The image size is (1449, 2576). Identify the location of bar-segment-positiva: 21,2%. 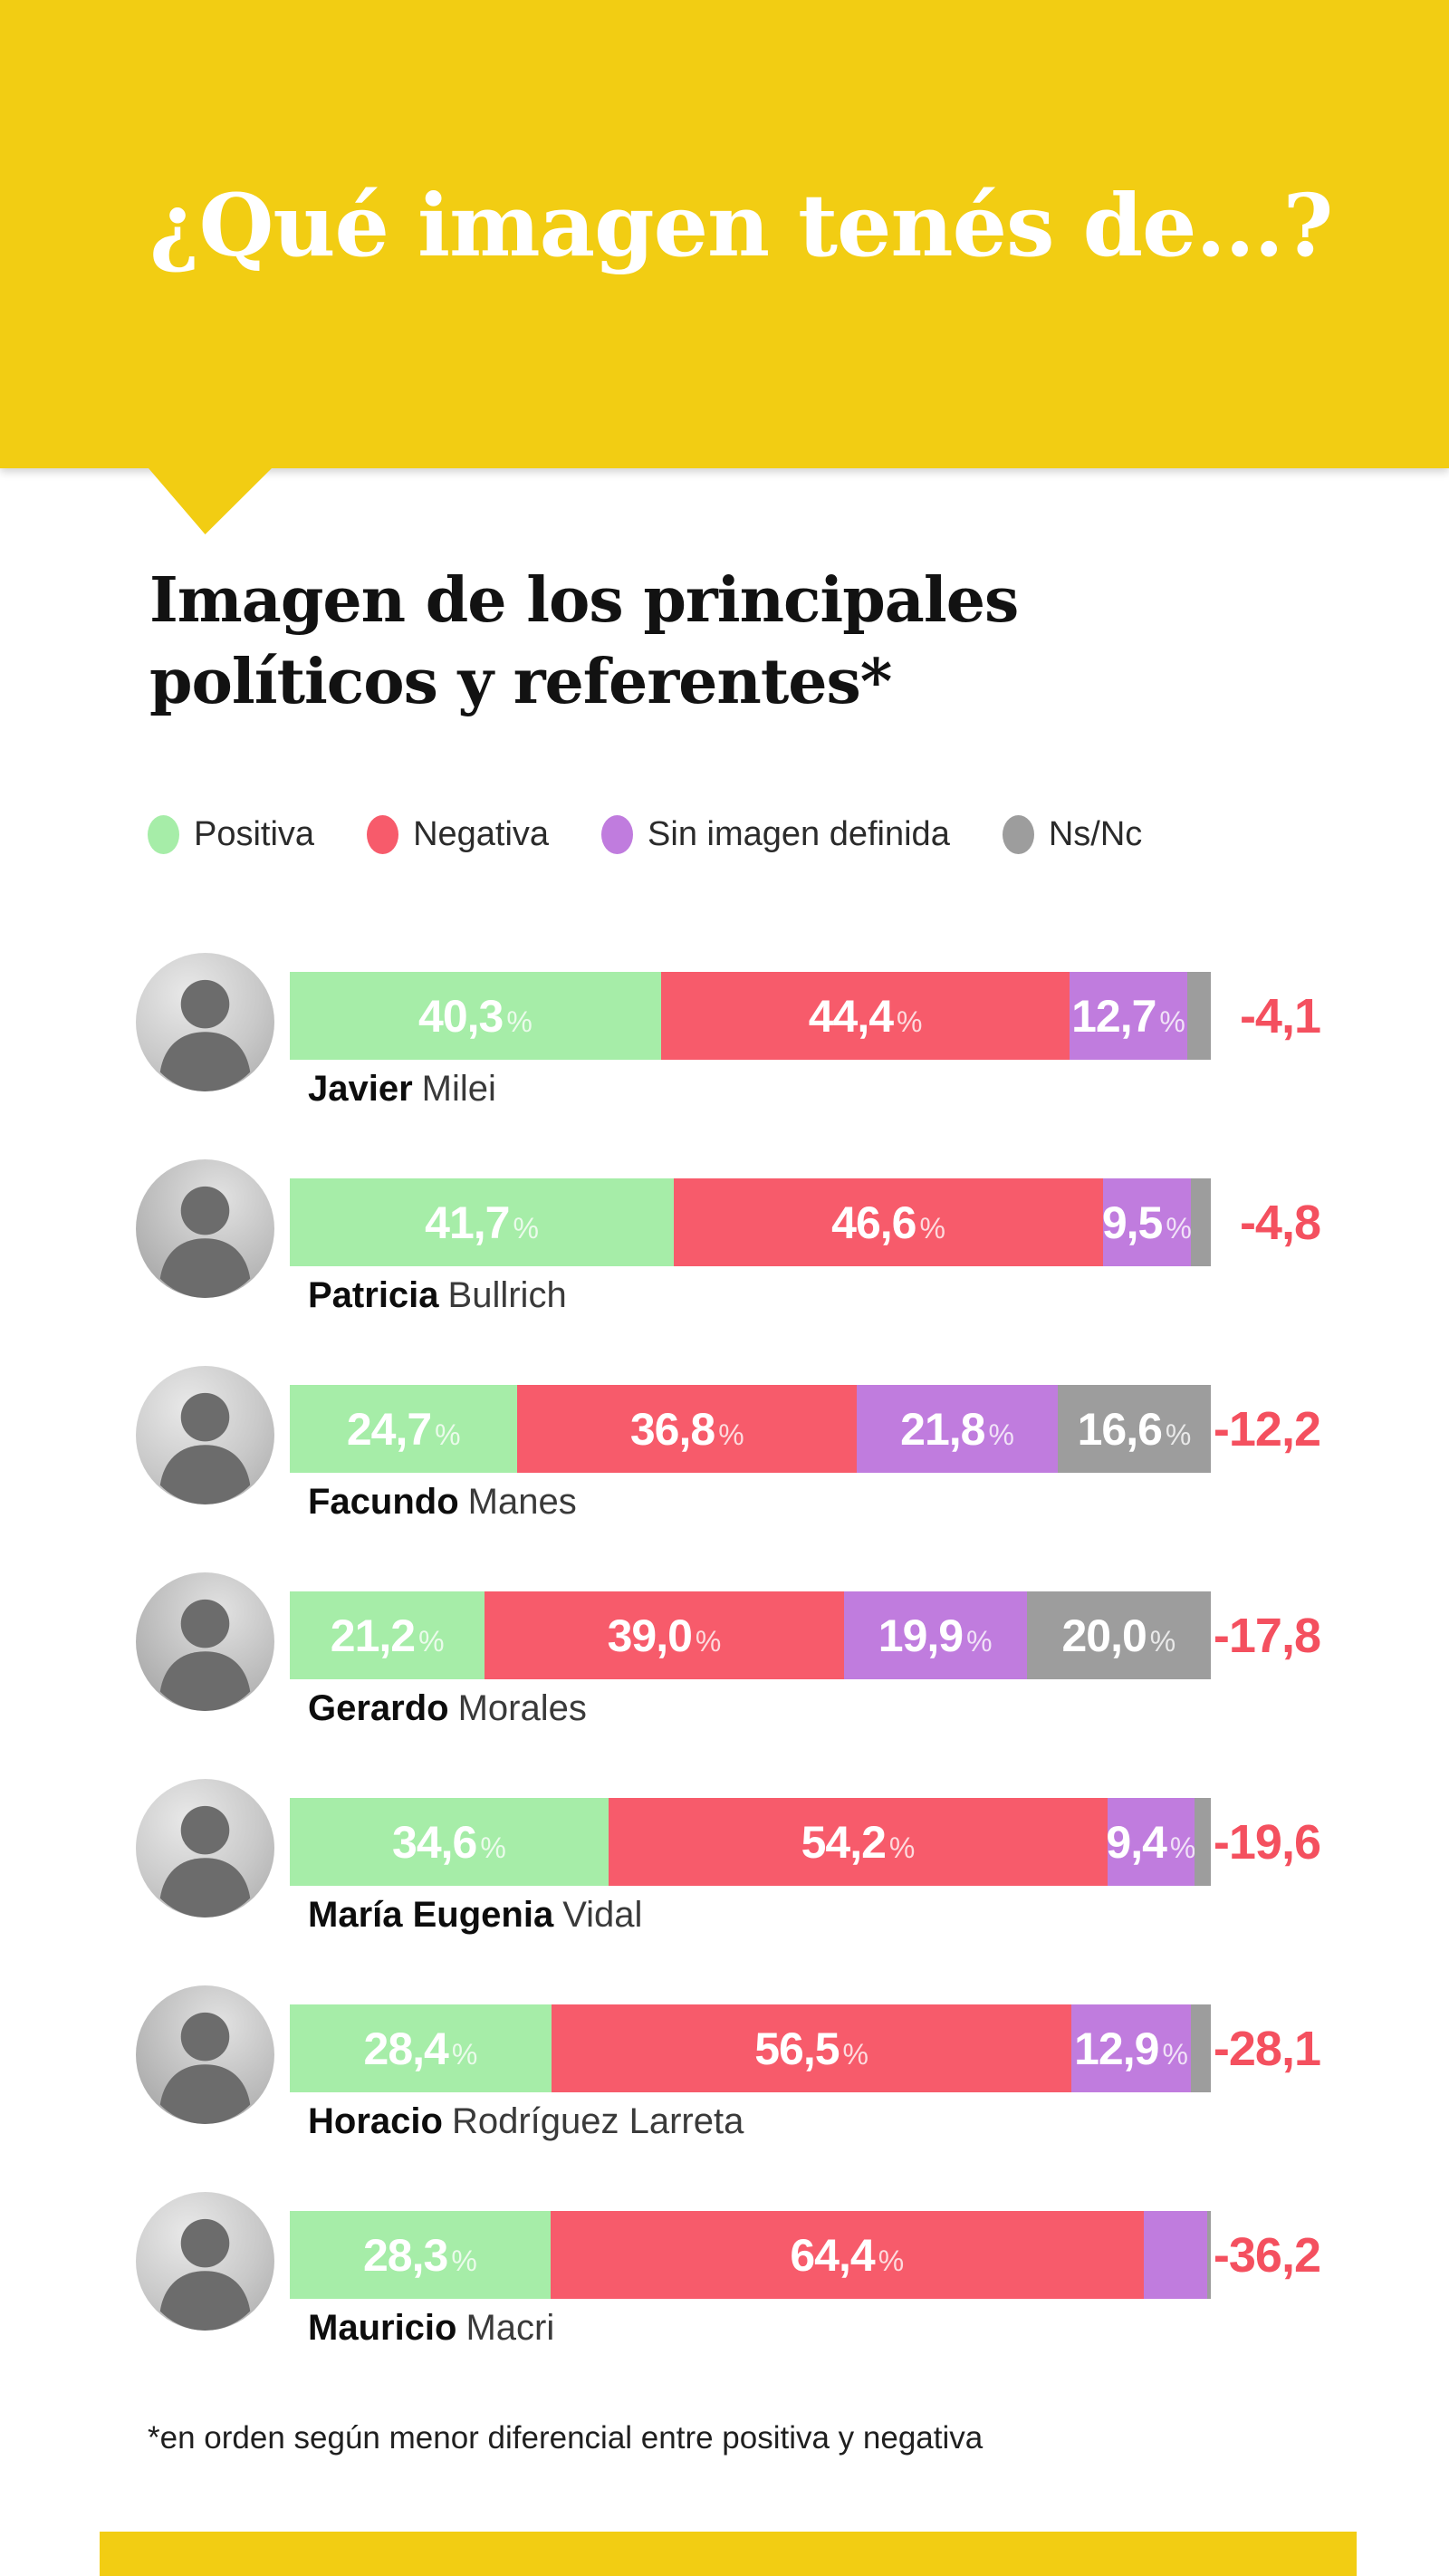
(387, 1635).